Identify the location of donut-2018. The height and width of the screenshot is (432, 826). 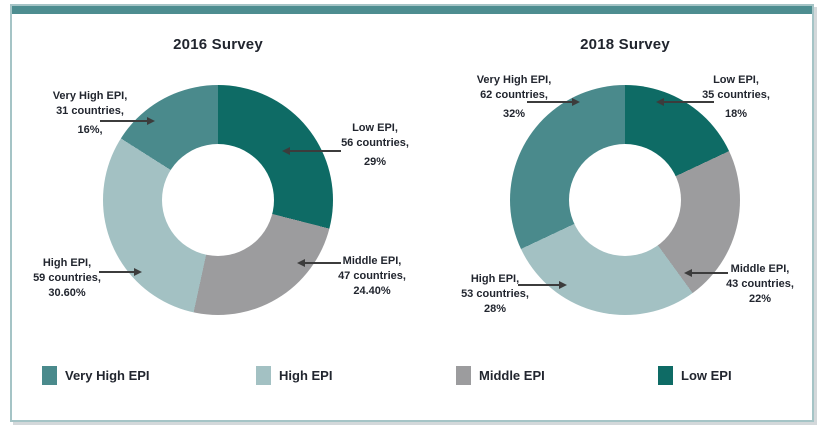
(625, 200).